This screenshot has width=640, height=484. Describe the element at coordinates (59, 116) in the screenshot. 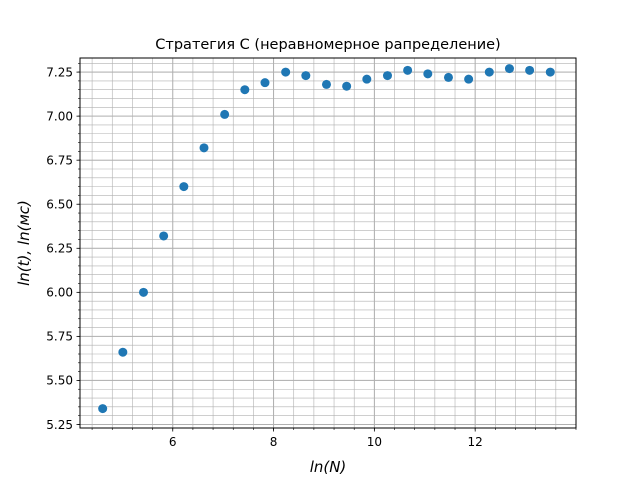

I see `y-tick-label: 7.00` at that location.